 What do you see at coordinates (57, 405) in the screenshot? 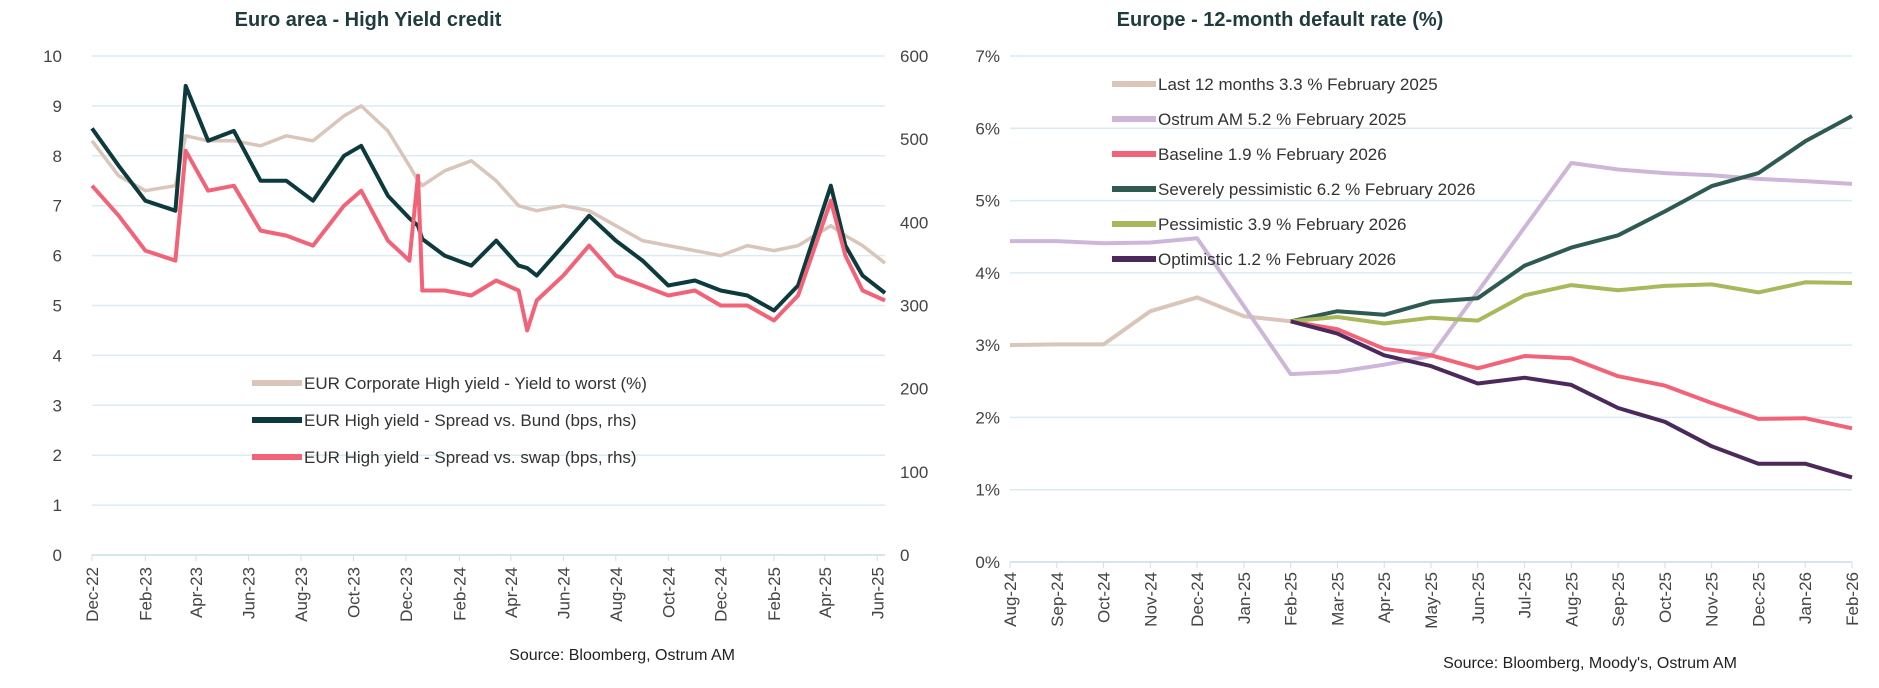
I see `y-left-tick-label: 3` at bounding box center [57, 405].